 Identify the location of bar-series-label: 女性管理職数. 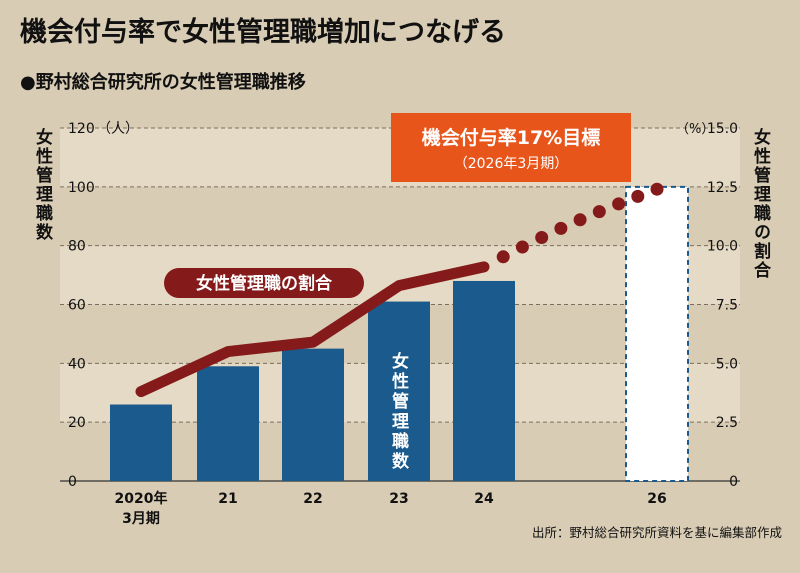
(398, 411).